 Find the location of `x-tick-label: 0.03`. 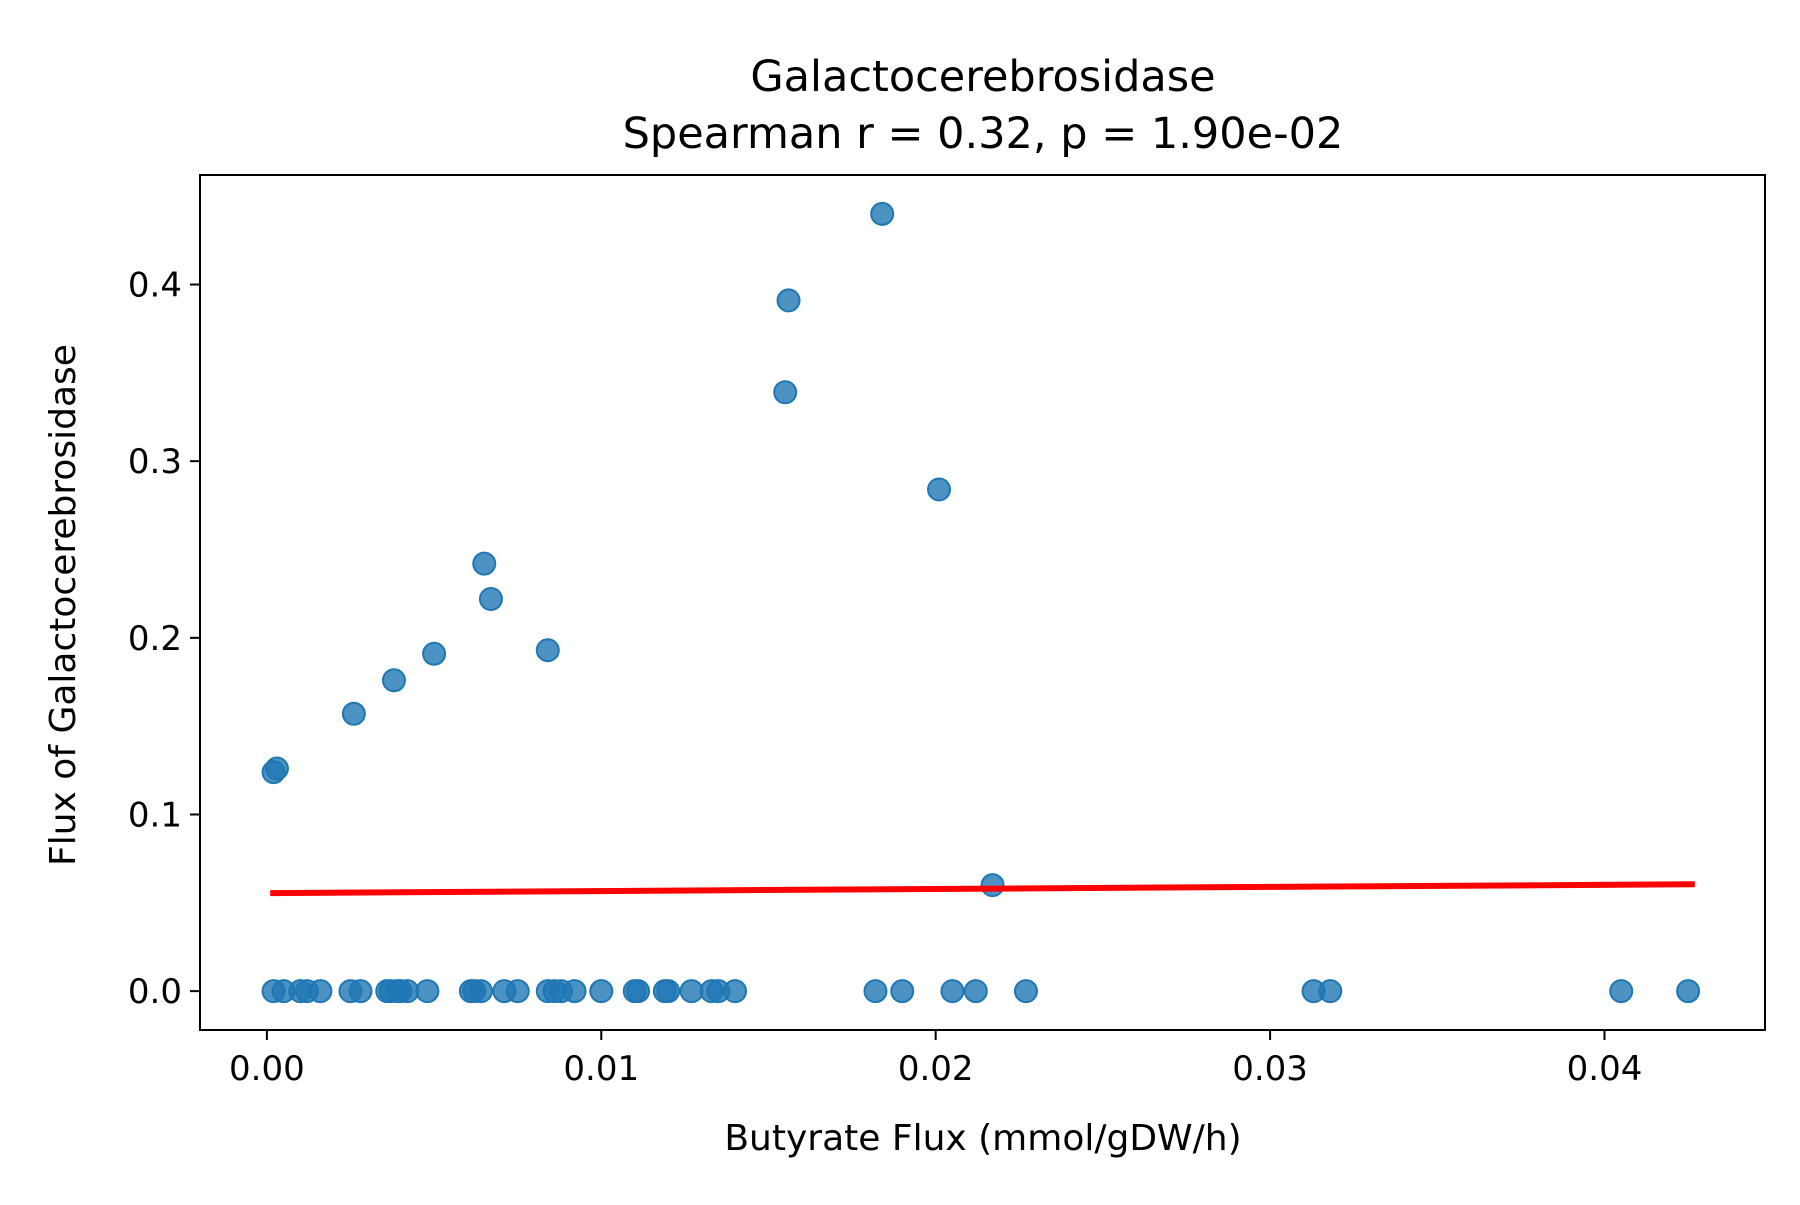

x-tick-label: 0.03 is located at coordinates (1270, 1069).